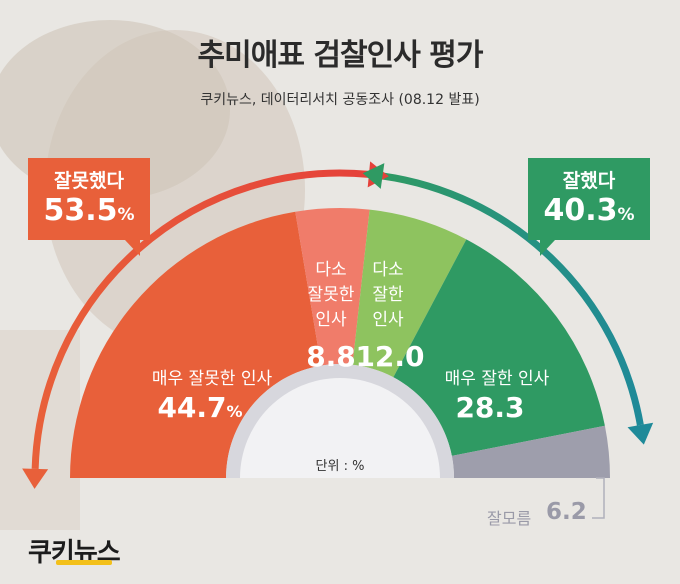  I want to click on value-very-positive: 28.3, so click(489, 407).